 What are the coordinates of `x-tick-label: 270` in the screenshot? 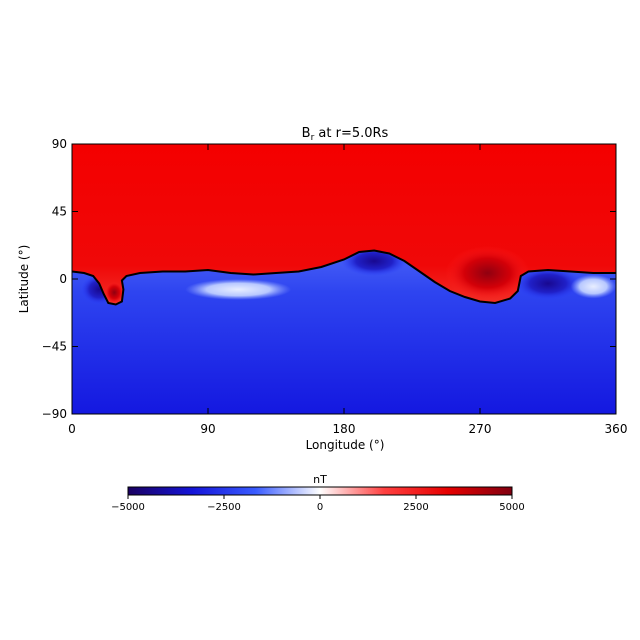 It's located at (480, 429).